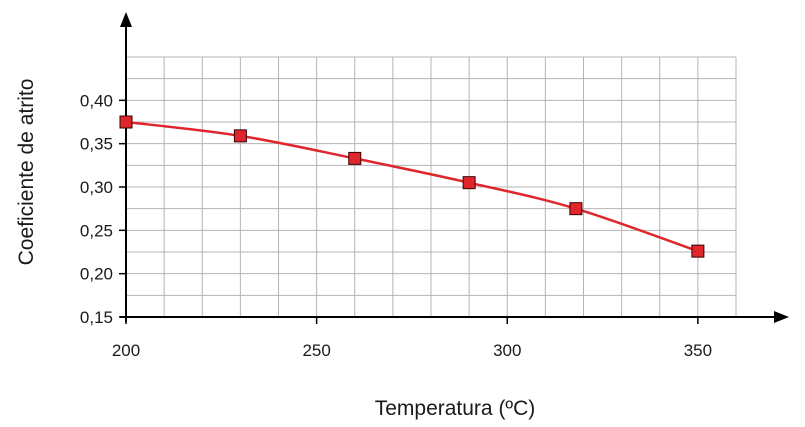 This screenshot has height=427, width=805. What do you see at coordinates (412, 338) in the screenshot?
I see `x-tick-labels: 200 250 300 350` at bounding box center [412, 338].